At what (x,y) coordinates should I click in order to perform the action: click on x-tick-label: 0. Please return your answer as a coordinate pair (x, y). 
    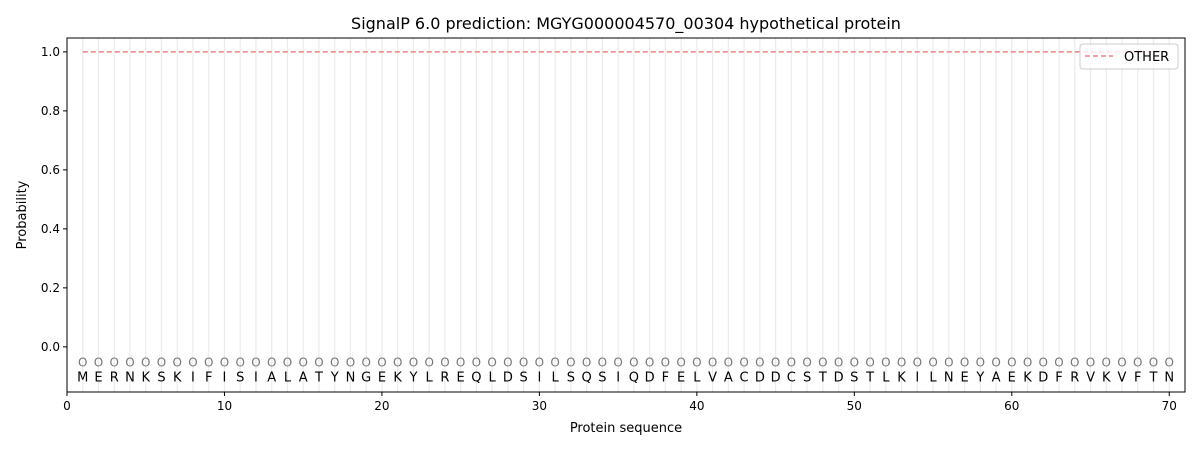
    Looking at the image, I should click on (67, 406).